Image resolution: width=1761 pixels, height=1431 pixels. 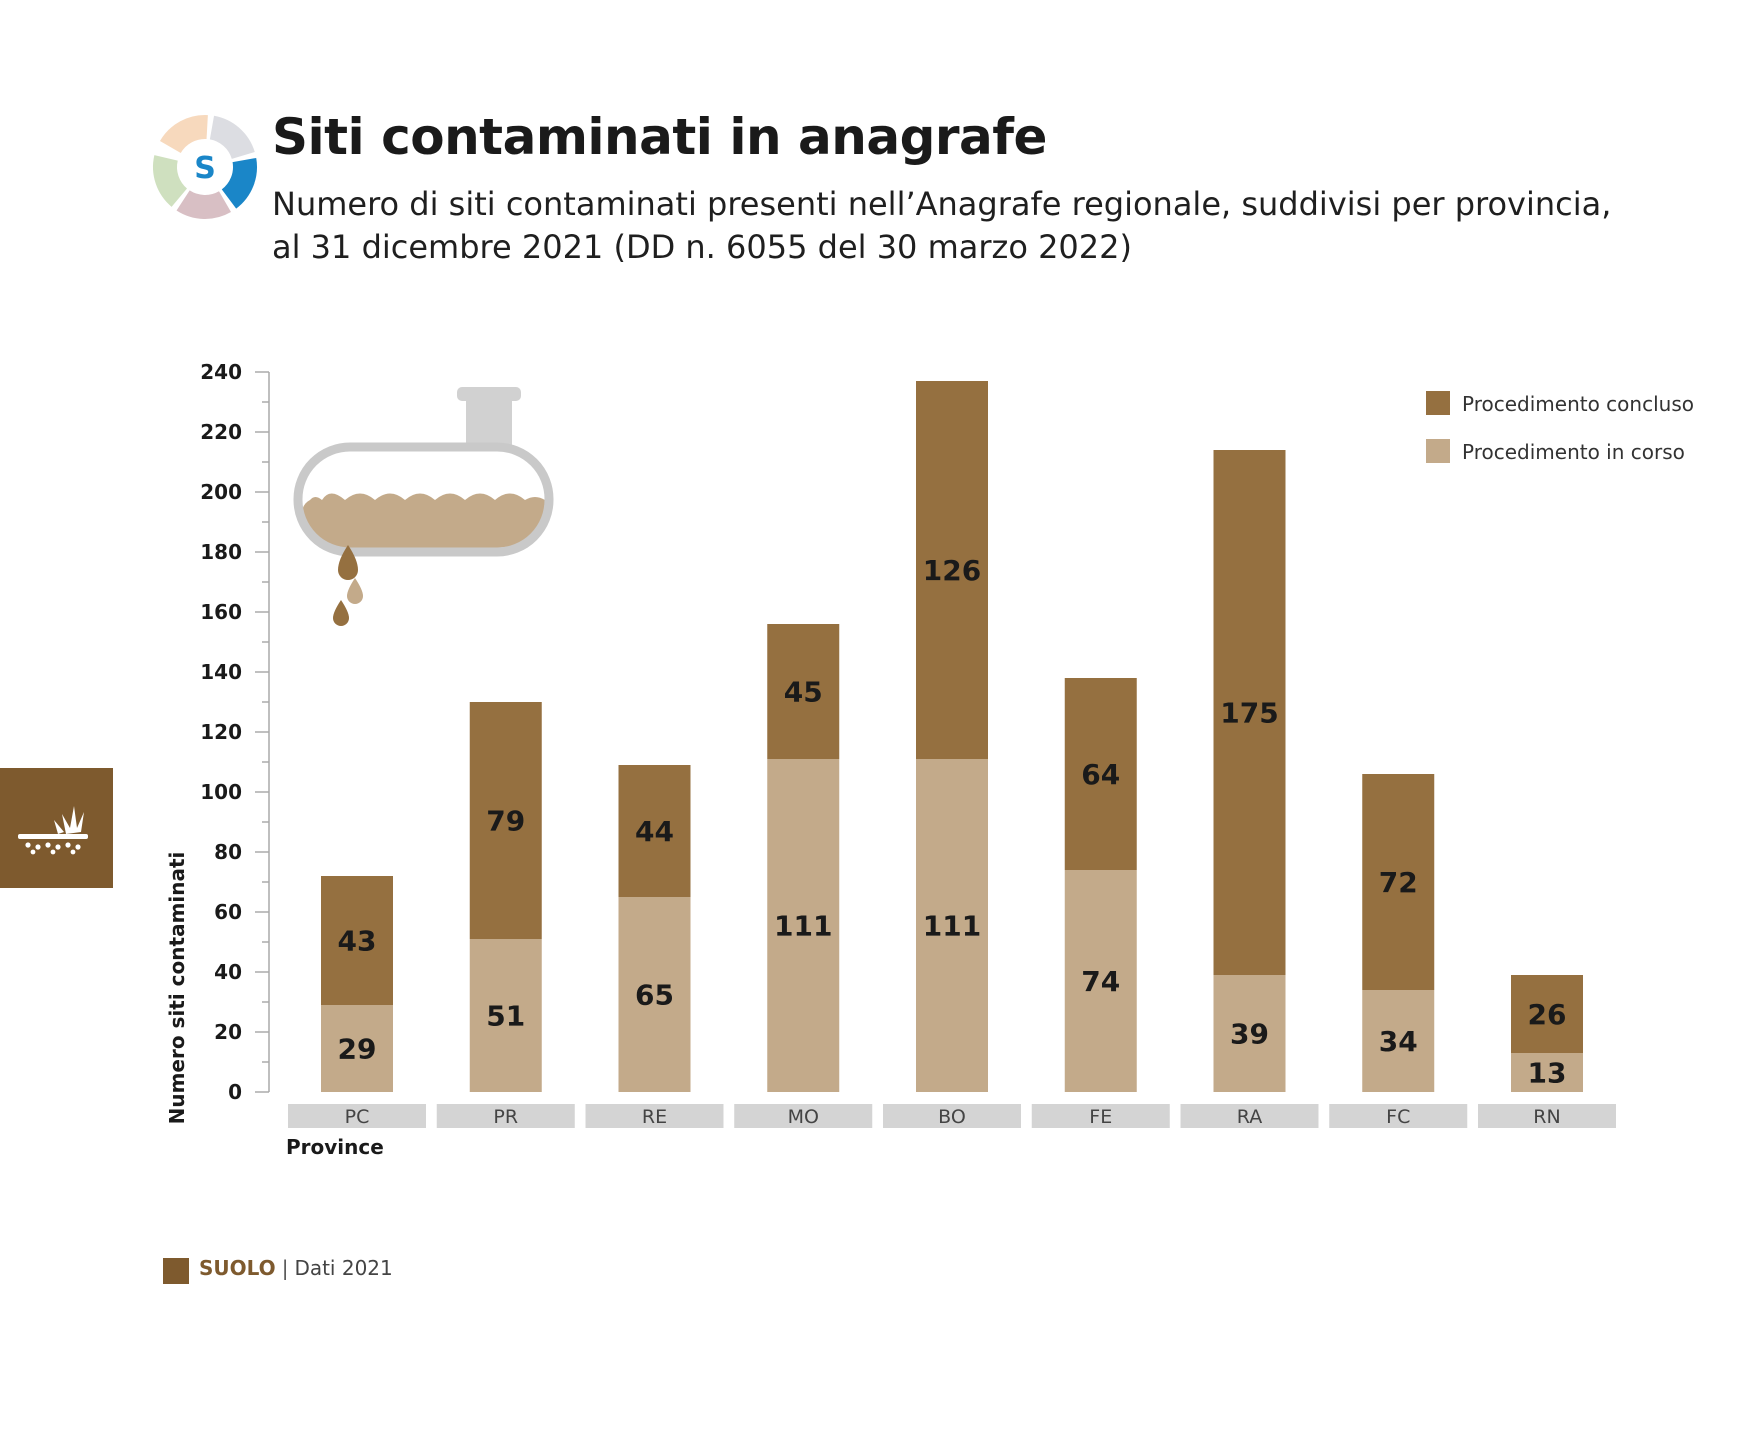 What do you see at coordinates (228, 912) in the screenshot?
I see `y-tick-label: 60` at bounding box center [228, 912].